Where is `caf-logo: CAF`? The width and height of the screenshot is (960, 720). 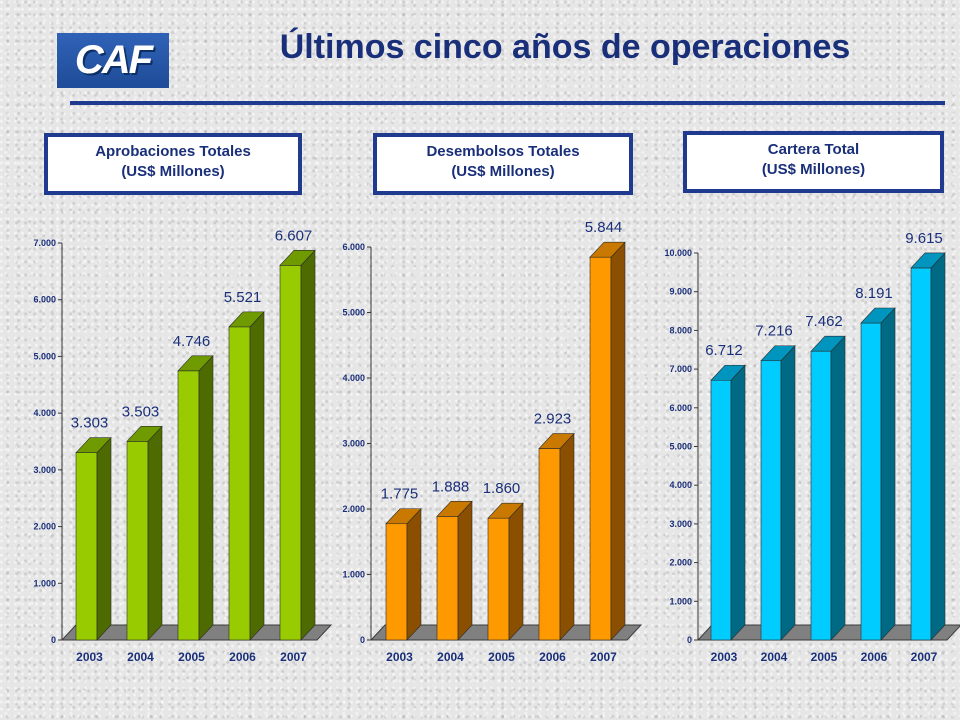
caf-logo: CAF is located at coordinates (113, 60).